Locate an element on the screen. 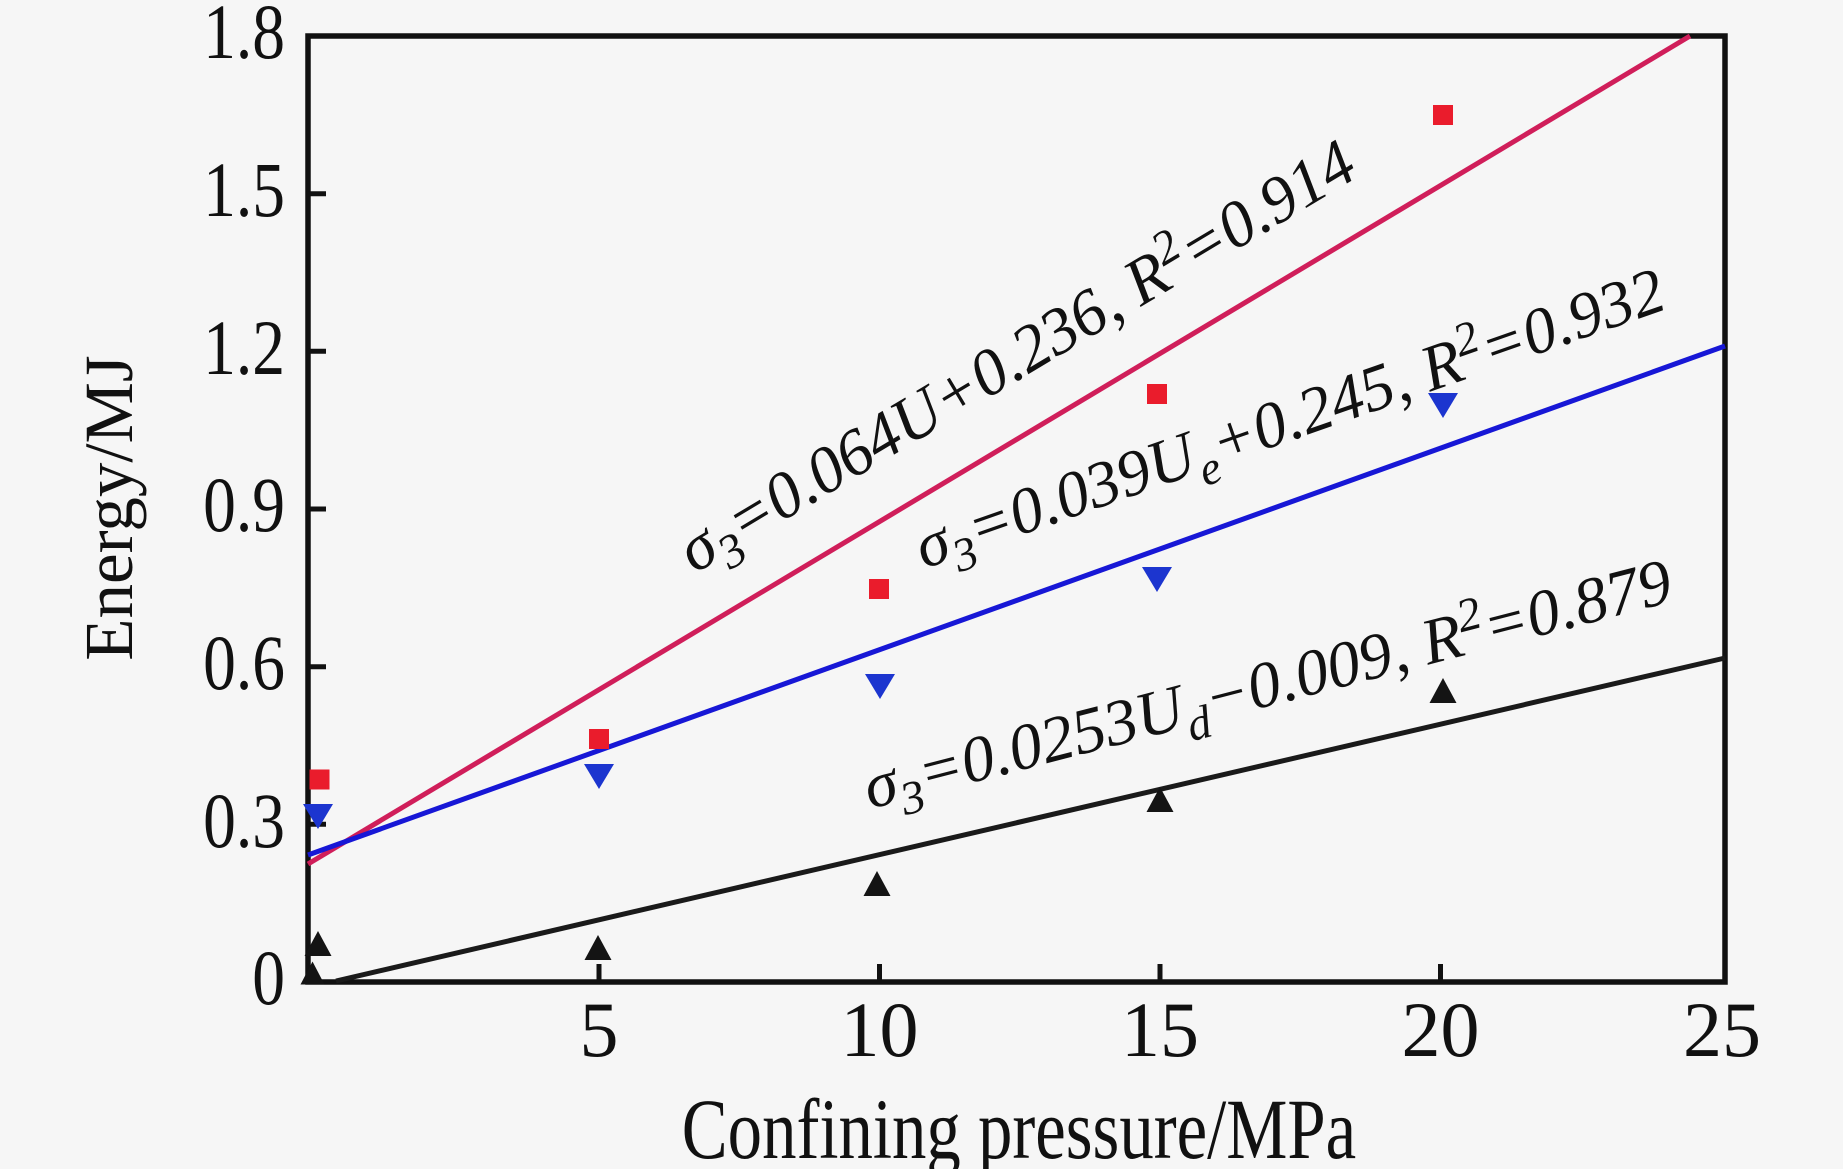 The width and height of the screenshot is (1843, 1169). svg-text: 1.2 is located at coordinates (244, 348).